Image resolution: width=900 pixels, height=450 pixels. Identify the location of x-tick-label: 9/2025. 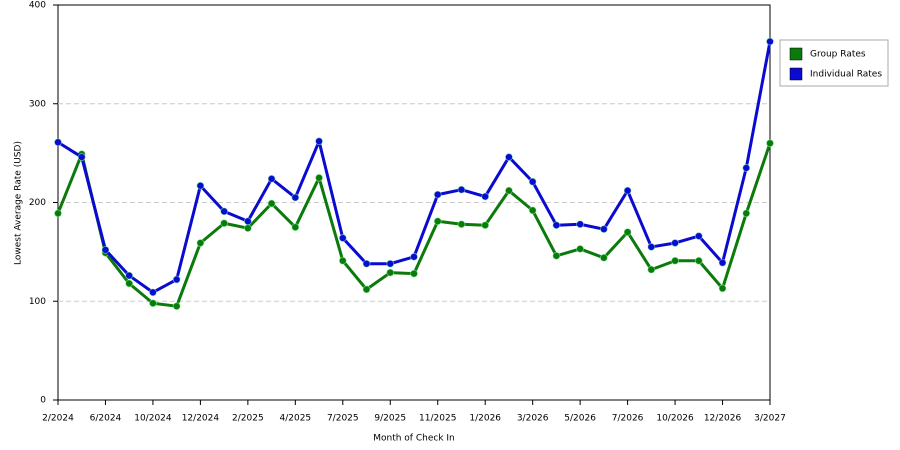
(390, 419).